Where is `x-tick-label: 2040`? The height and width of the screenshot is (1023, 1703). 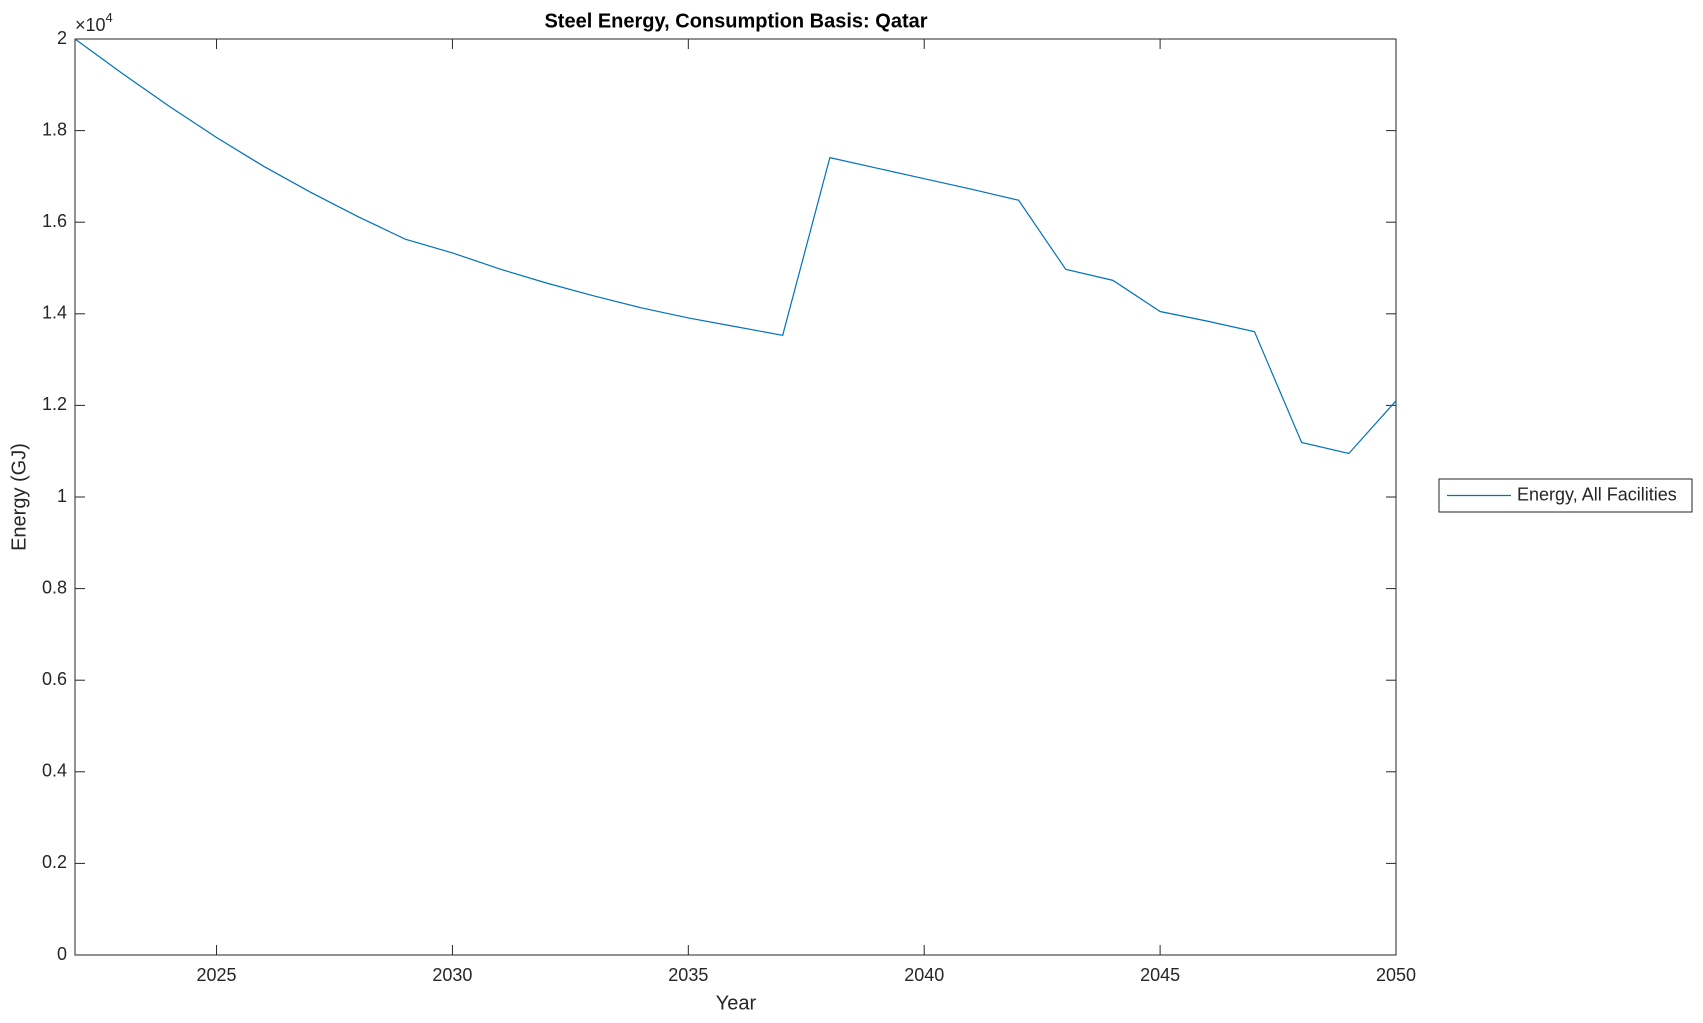
x-tick-label: 2040 is located at coordinates (924, 975).